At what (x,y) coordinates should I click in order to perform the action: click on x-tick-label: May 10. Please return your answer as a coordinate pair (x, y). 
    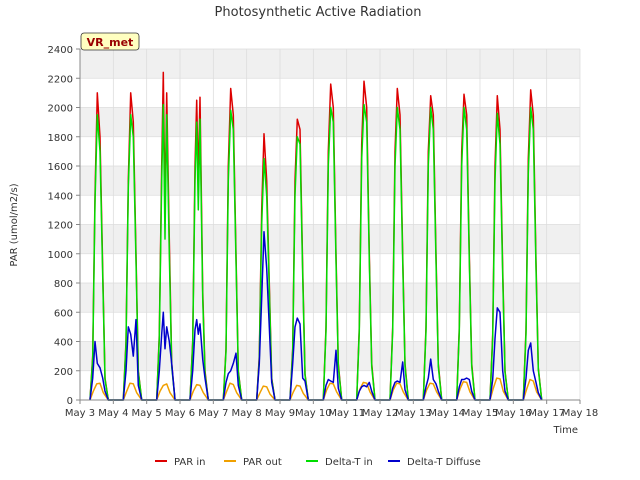
    Looking at the image, I should click on (313, 413).